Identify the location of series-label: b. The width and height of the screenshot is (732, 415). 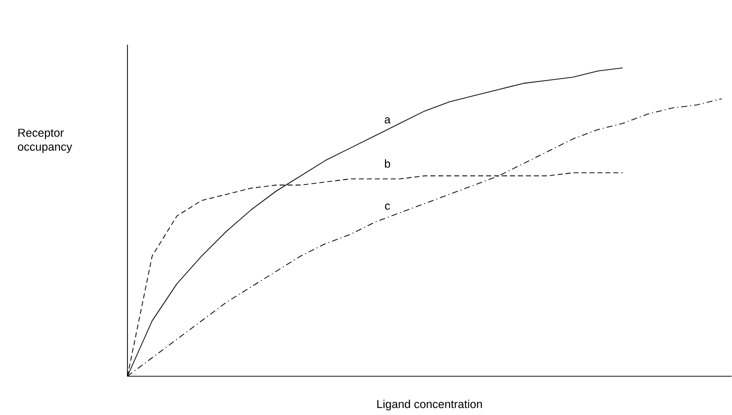
(387, 163).